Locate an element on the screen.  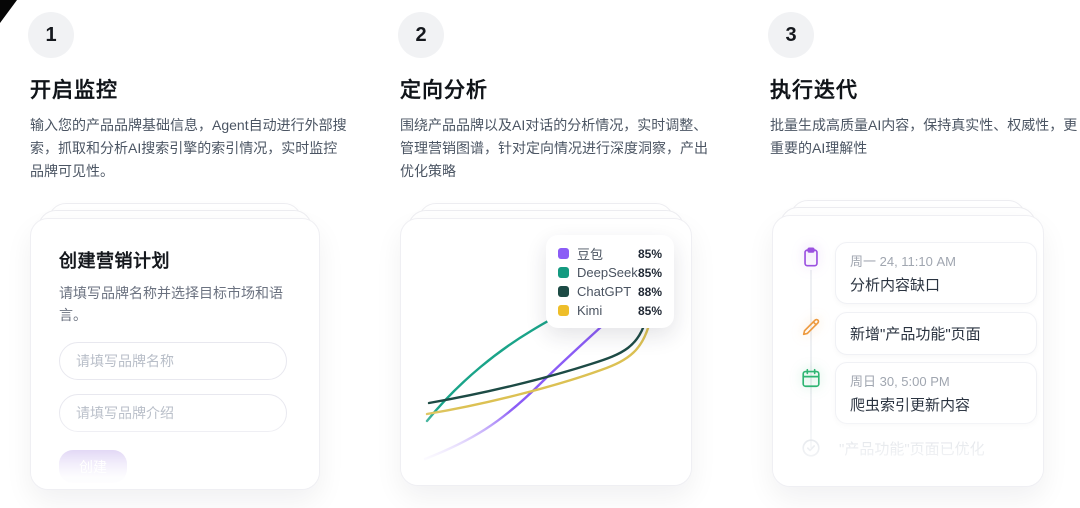
step-1-badge: 1 is located at coordinates (51, 35).